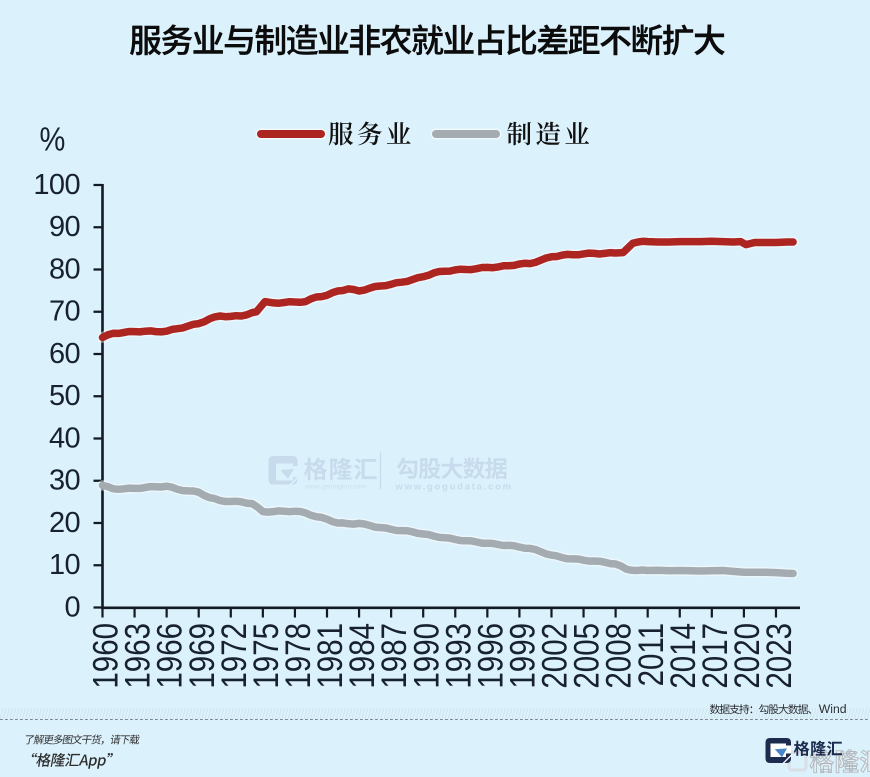 The image size is (870, 777). I want to click on svg-text: www.gelonghui.com, so click(335, 487).